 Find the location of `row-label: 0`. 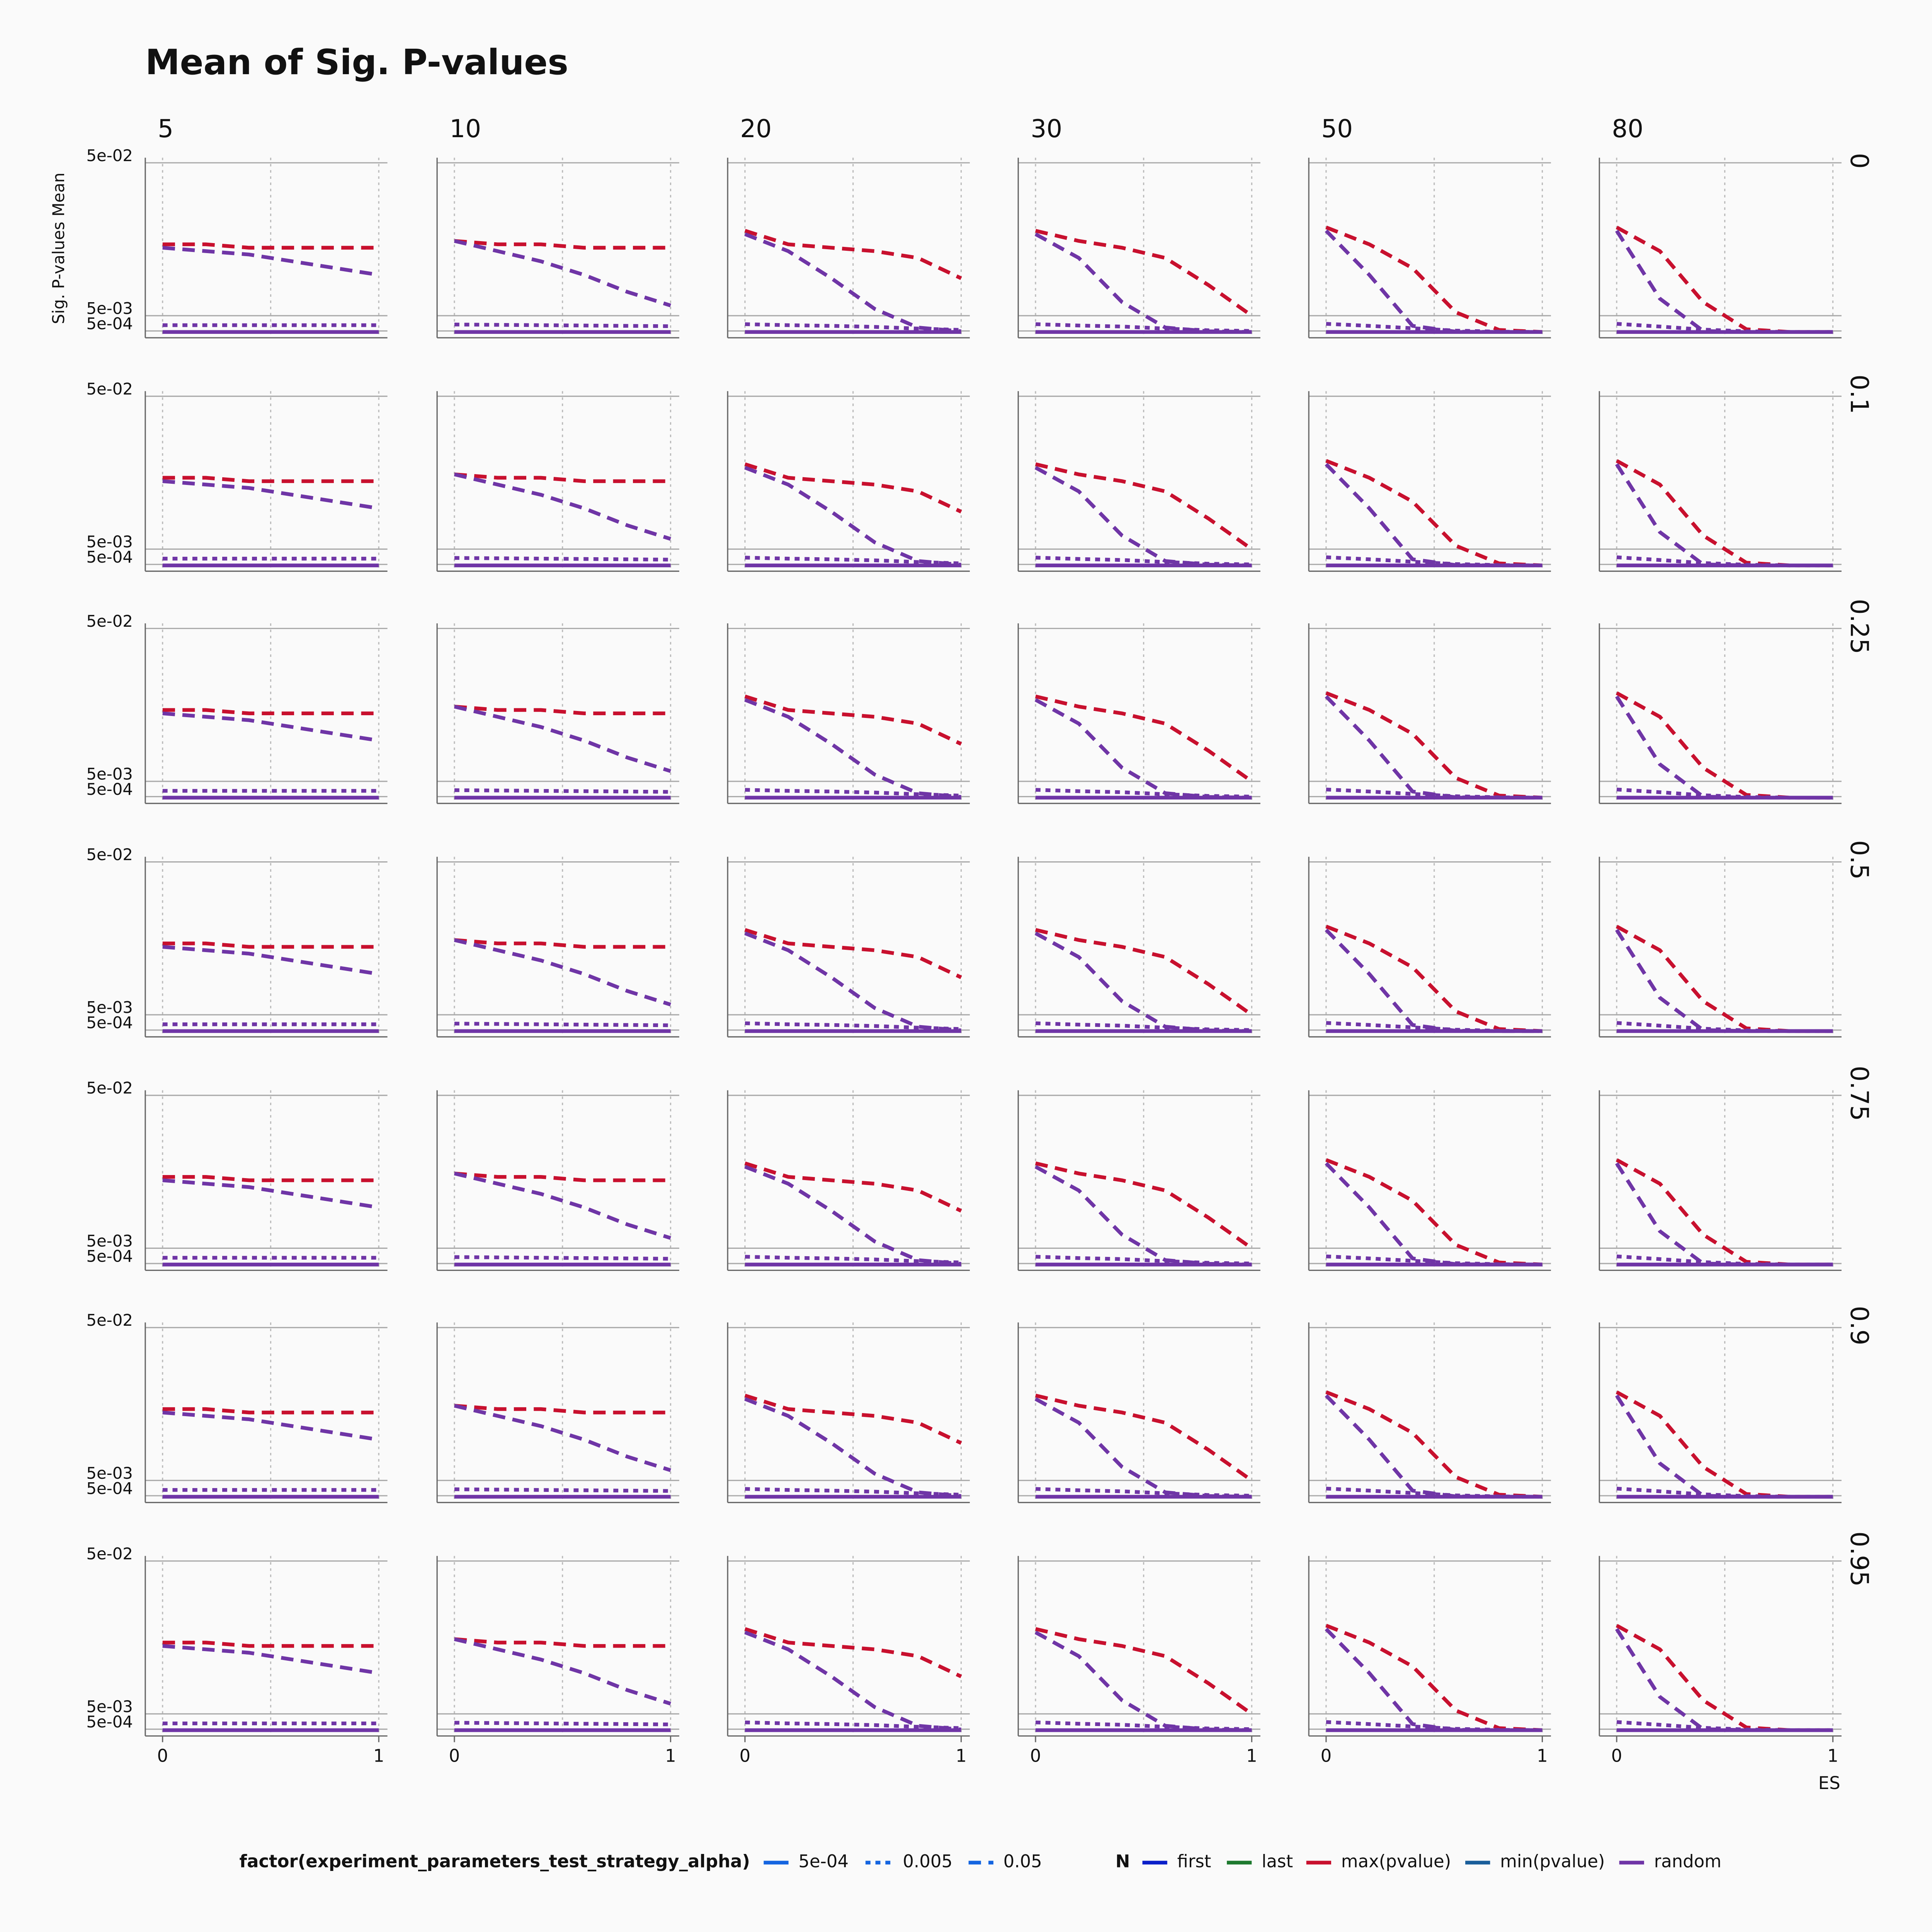

row-label: 0 is located at coordinates (1859, 161).